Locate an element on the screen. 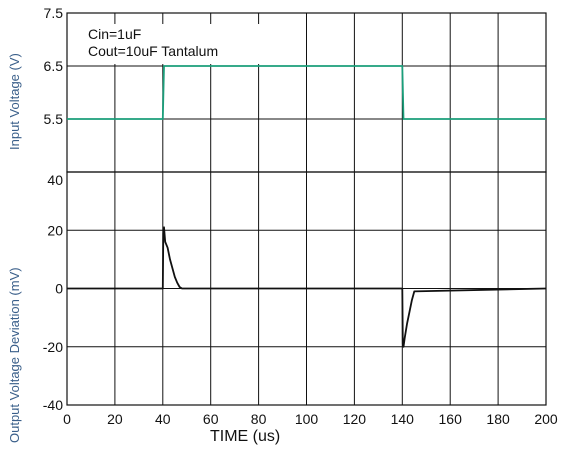  legend-entry-cin: Cin=1uF is located at coordinates (115, 34).